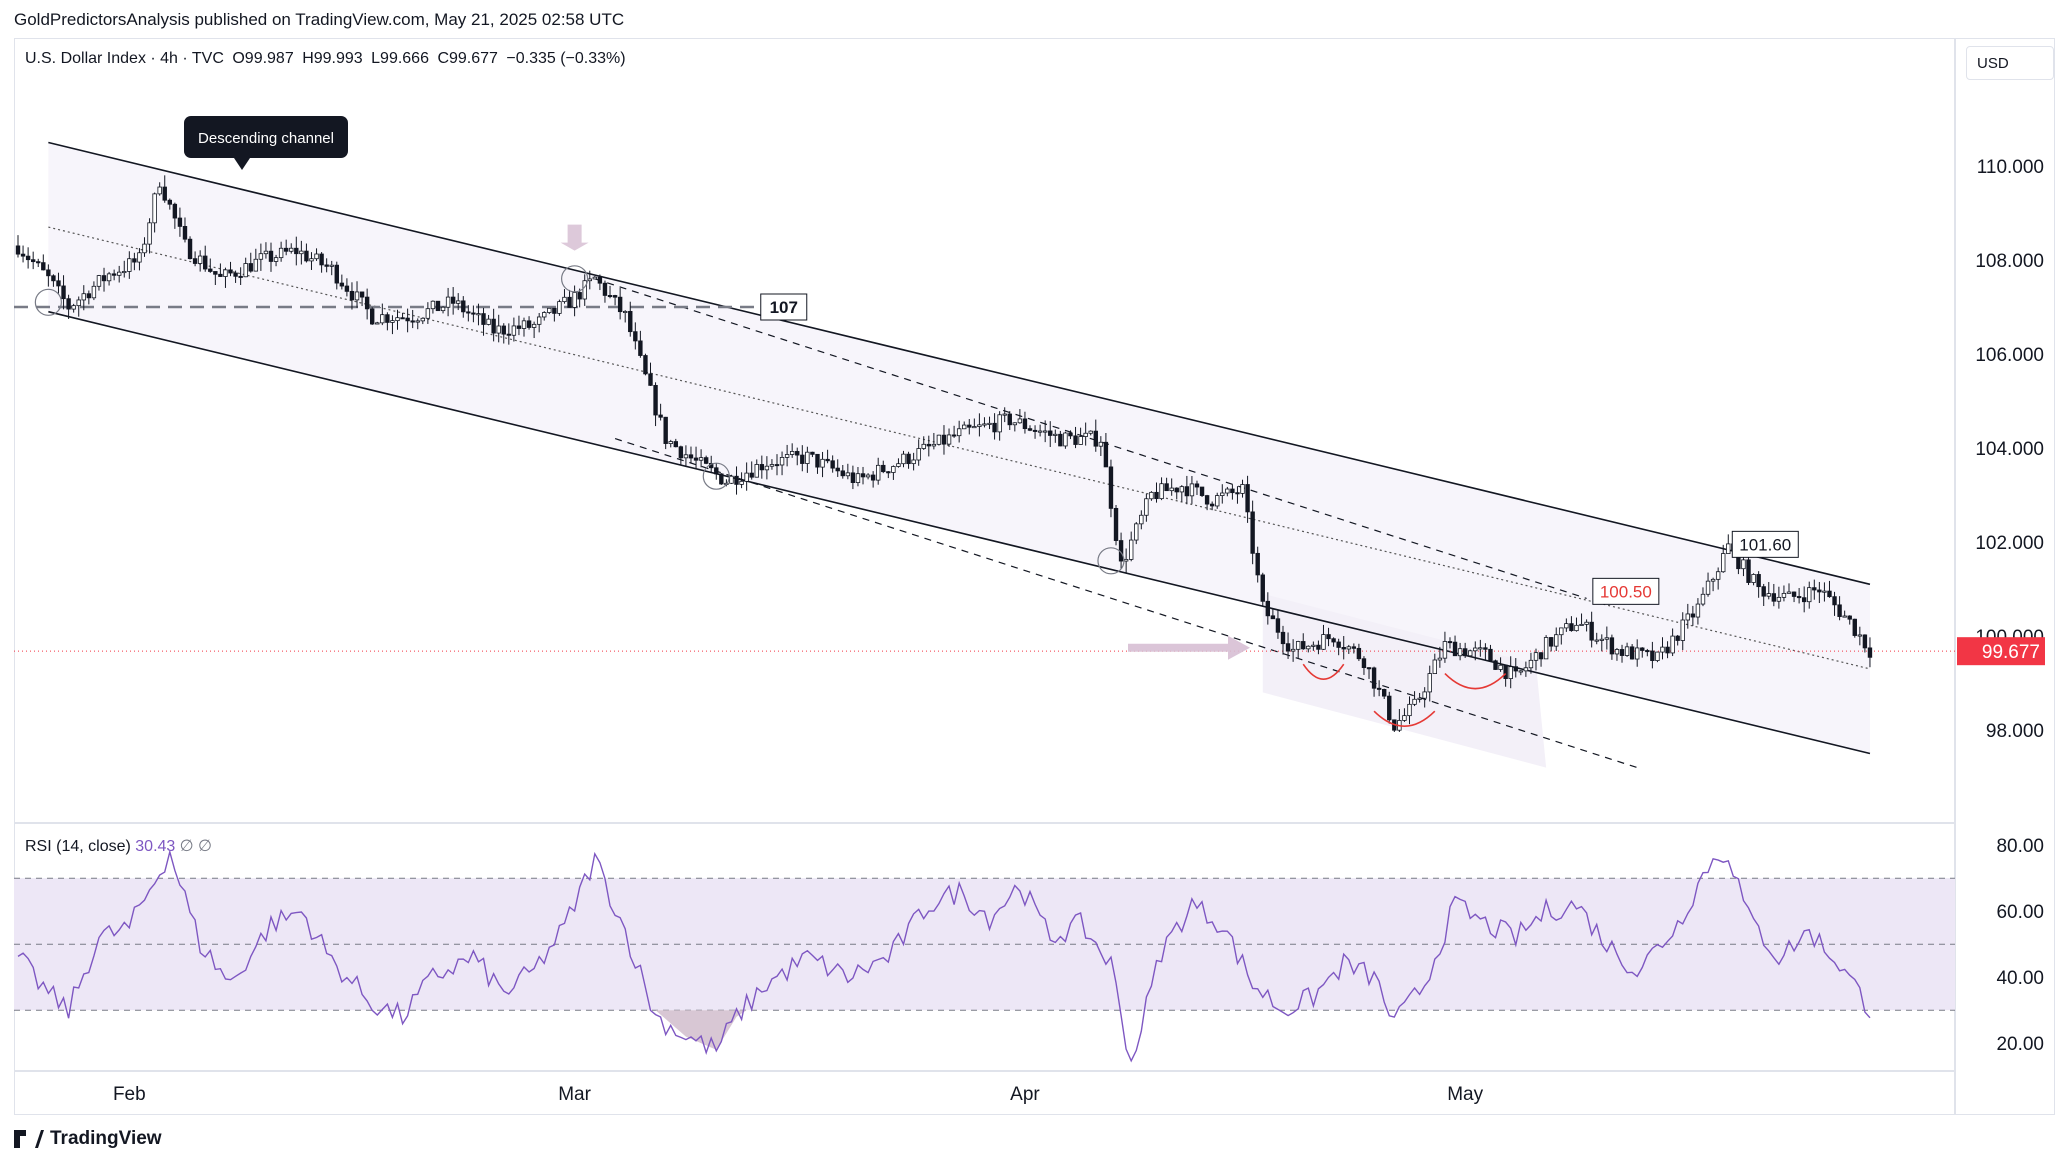  Describe the element at coordinates (1626, 591) in the screenshot. I see `label-10050-text: 100.50` at that location.